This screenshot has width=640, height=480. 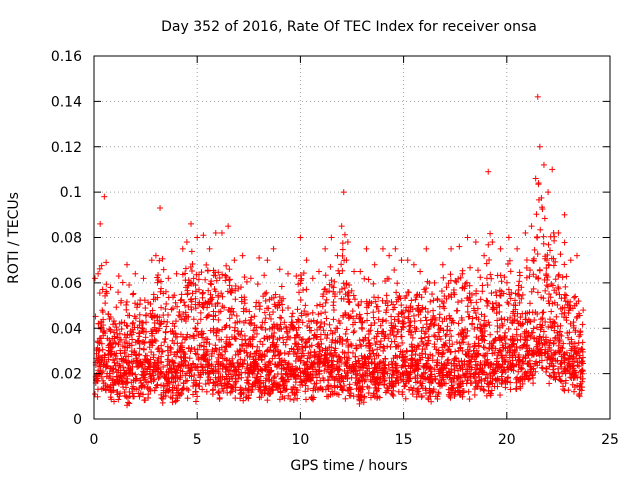 What do you see at coordinates (610, 440) in the screenshot?
I see `x-tick-label: 25` at bounding box center [610, 440].